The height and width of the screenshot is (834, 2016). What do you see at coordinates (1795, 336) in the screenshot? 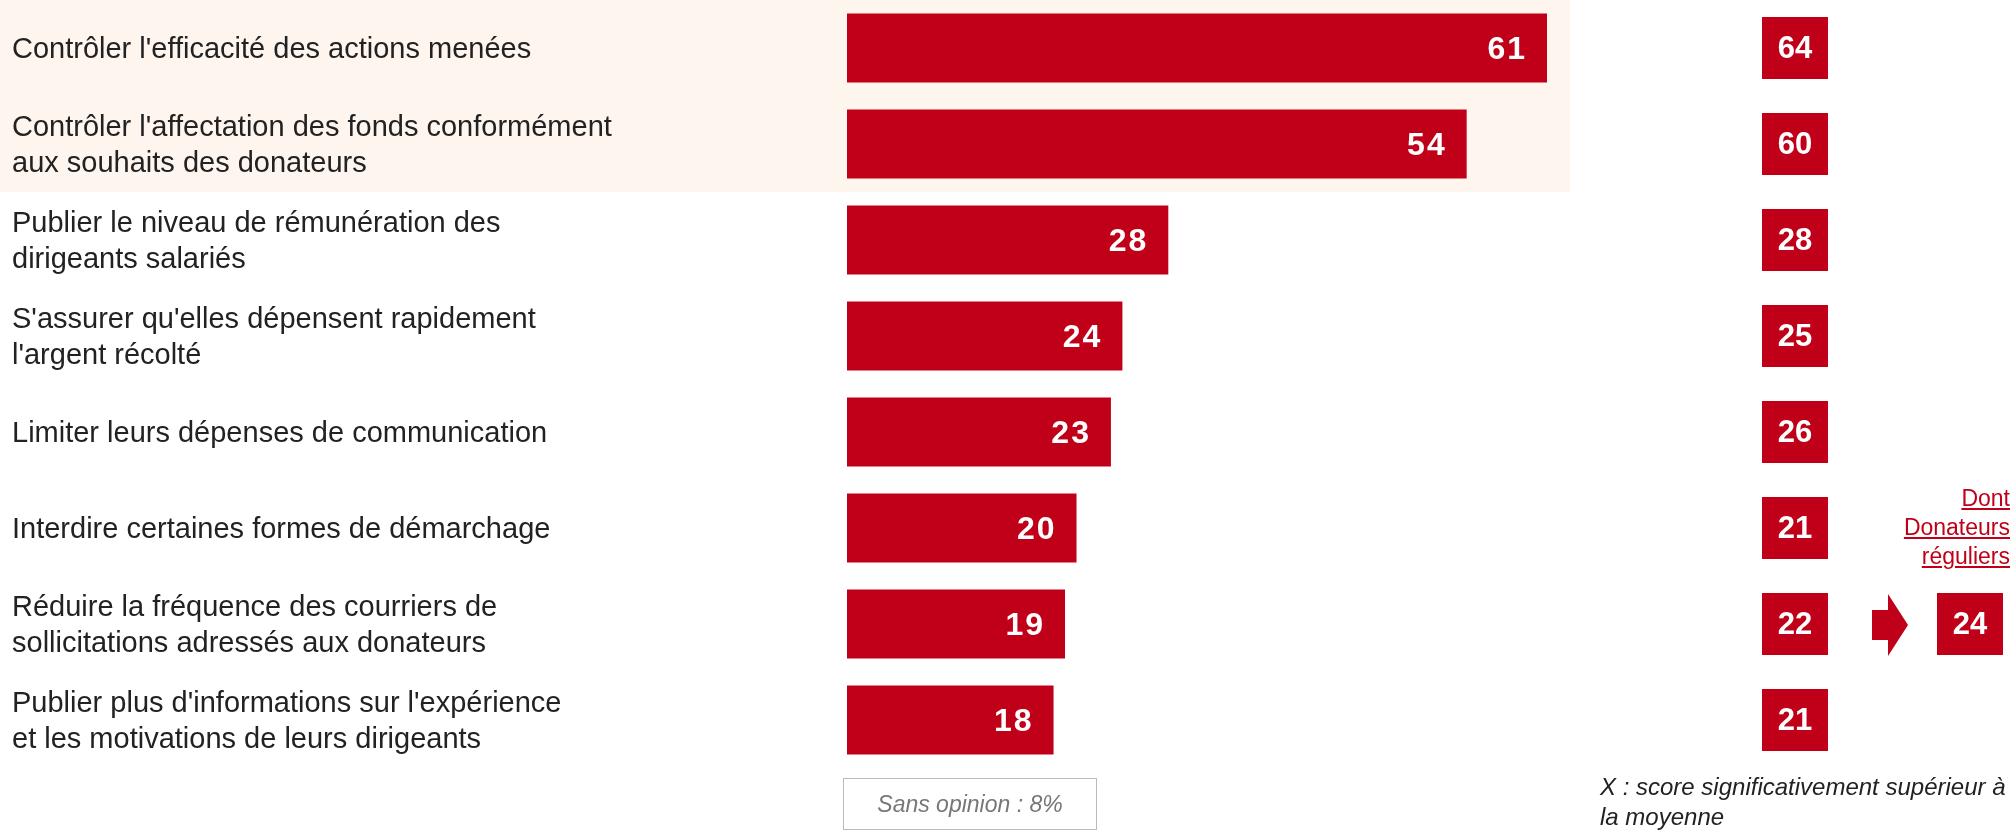
I see `data-label: 25` at bounding box center [1795, 336].